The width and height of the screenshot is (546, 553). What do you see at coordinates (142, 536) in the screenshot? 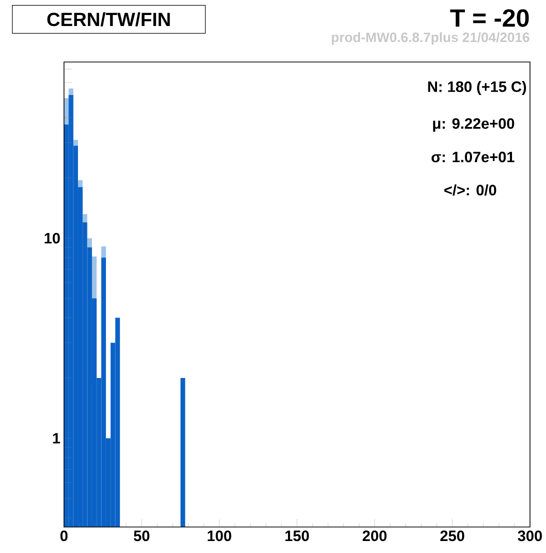
I see `x-tick-label: 50` at bounding box center [142, 536].